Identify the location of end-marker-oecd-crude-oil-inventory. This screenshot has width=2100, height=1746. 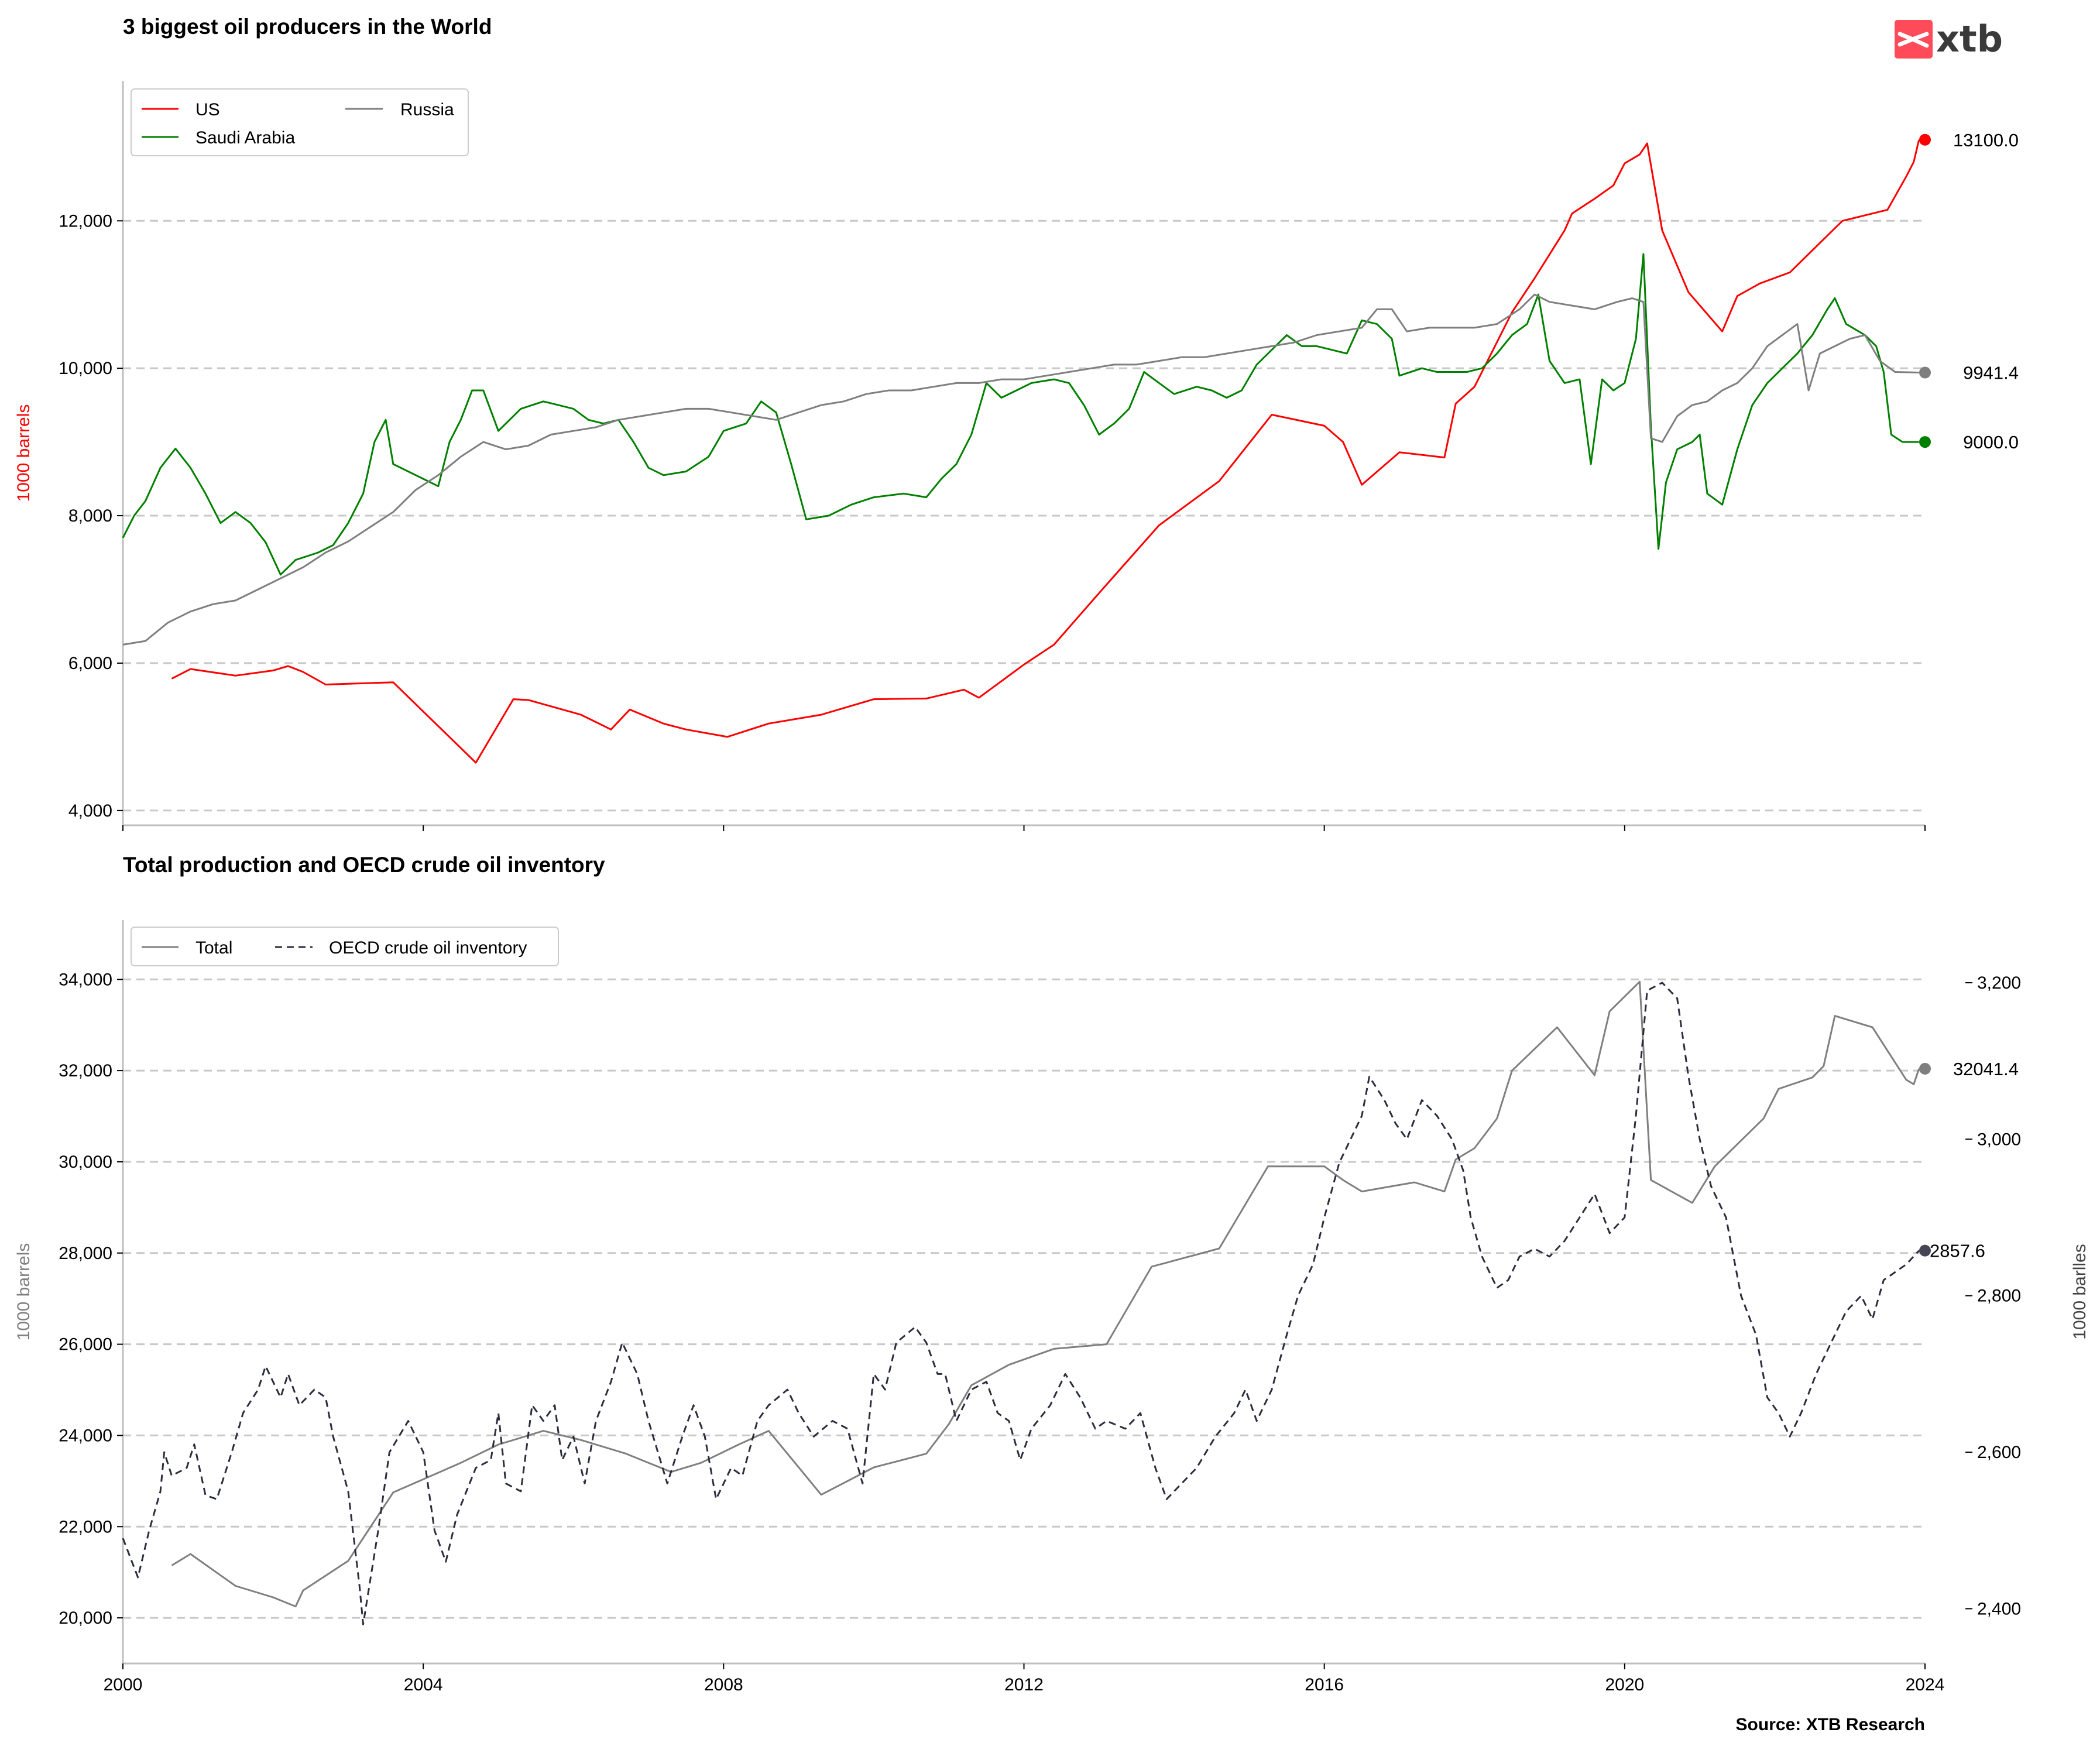
(1925, 1250).